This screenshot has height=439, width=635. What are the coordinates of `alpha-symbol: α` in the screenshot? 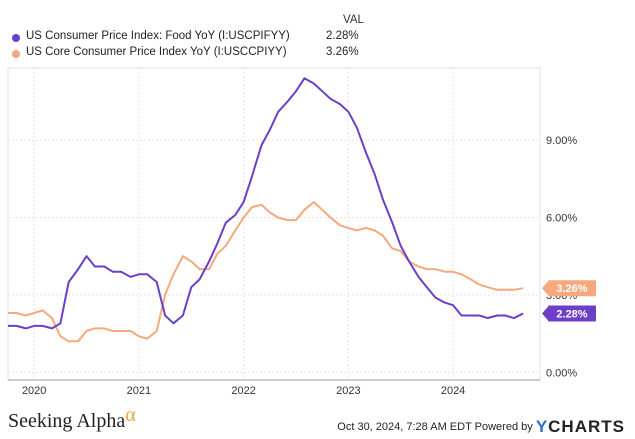 It's located at (130, 415).